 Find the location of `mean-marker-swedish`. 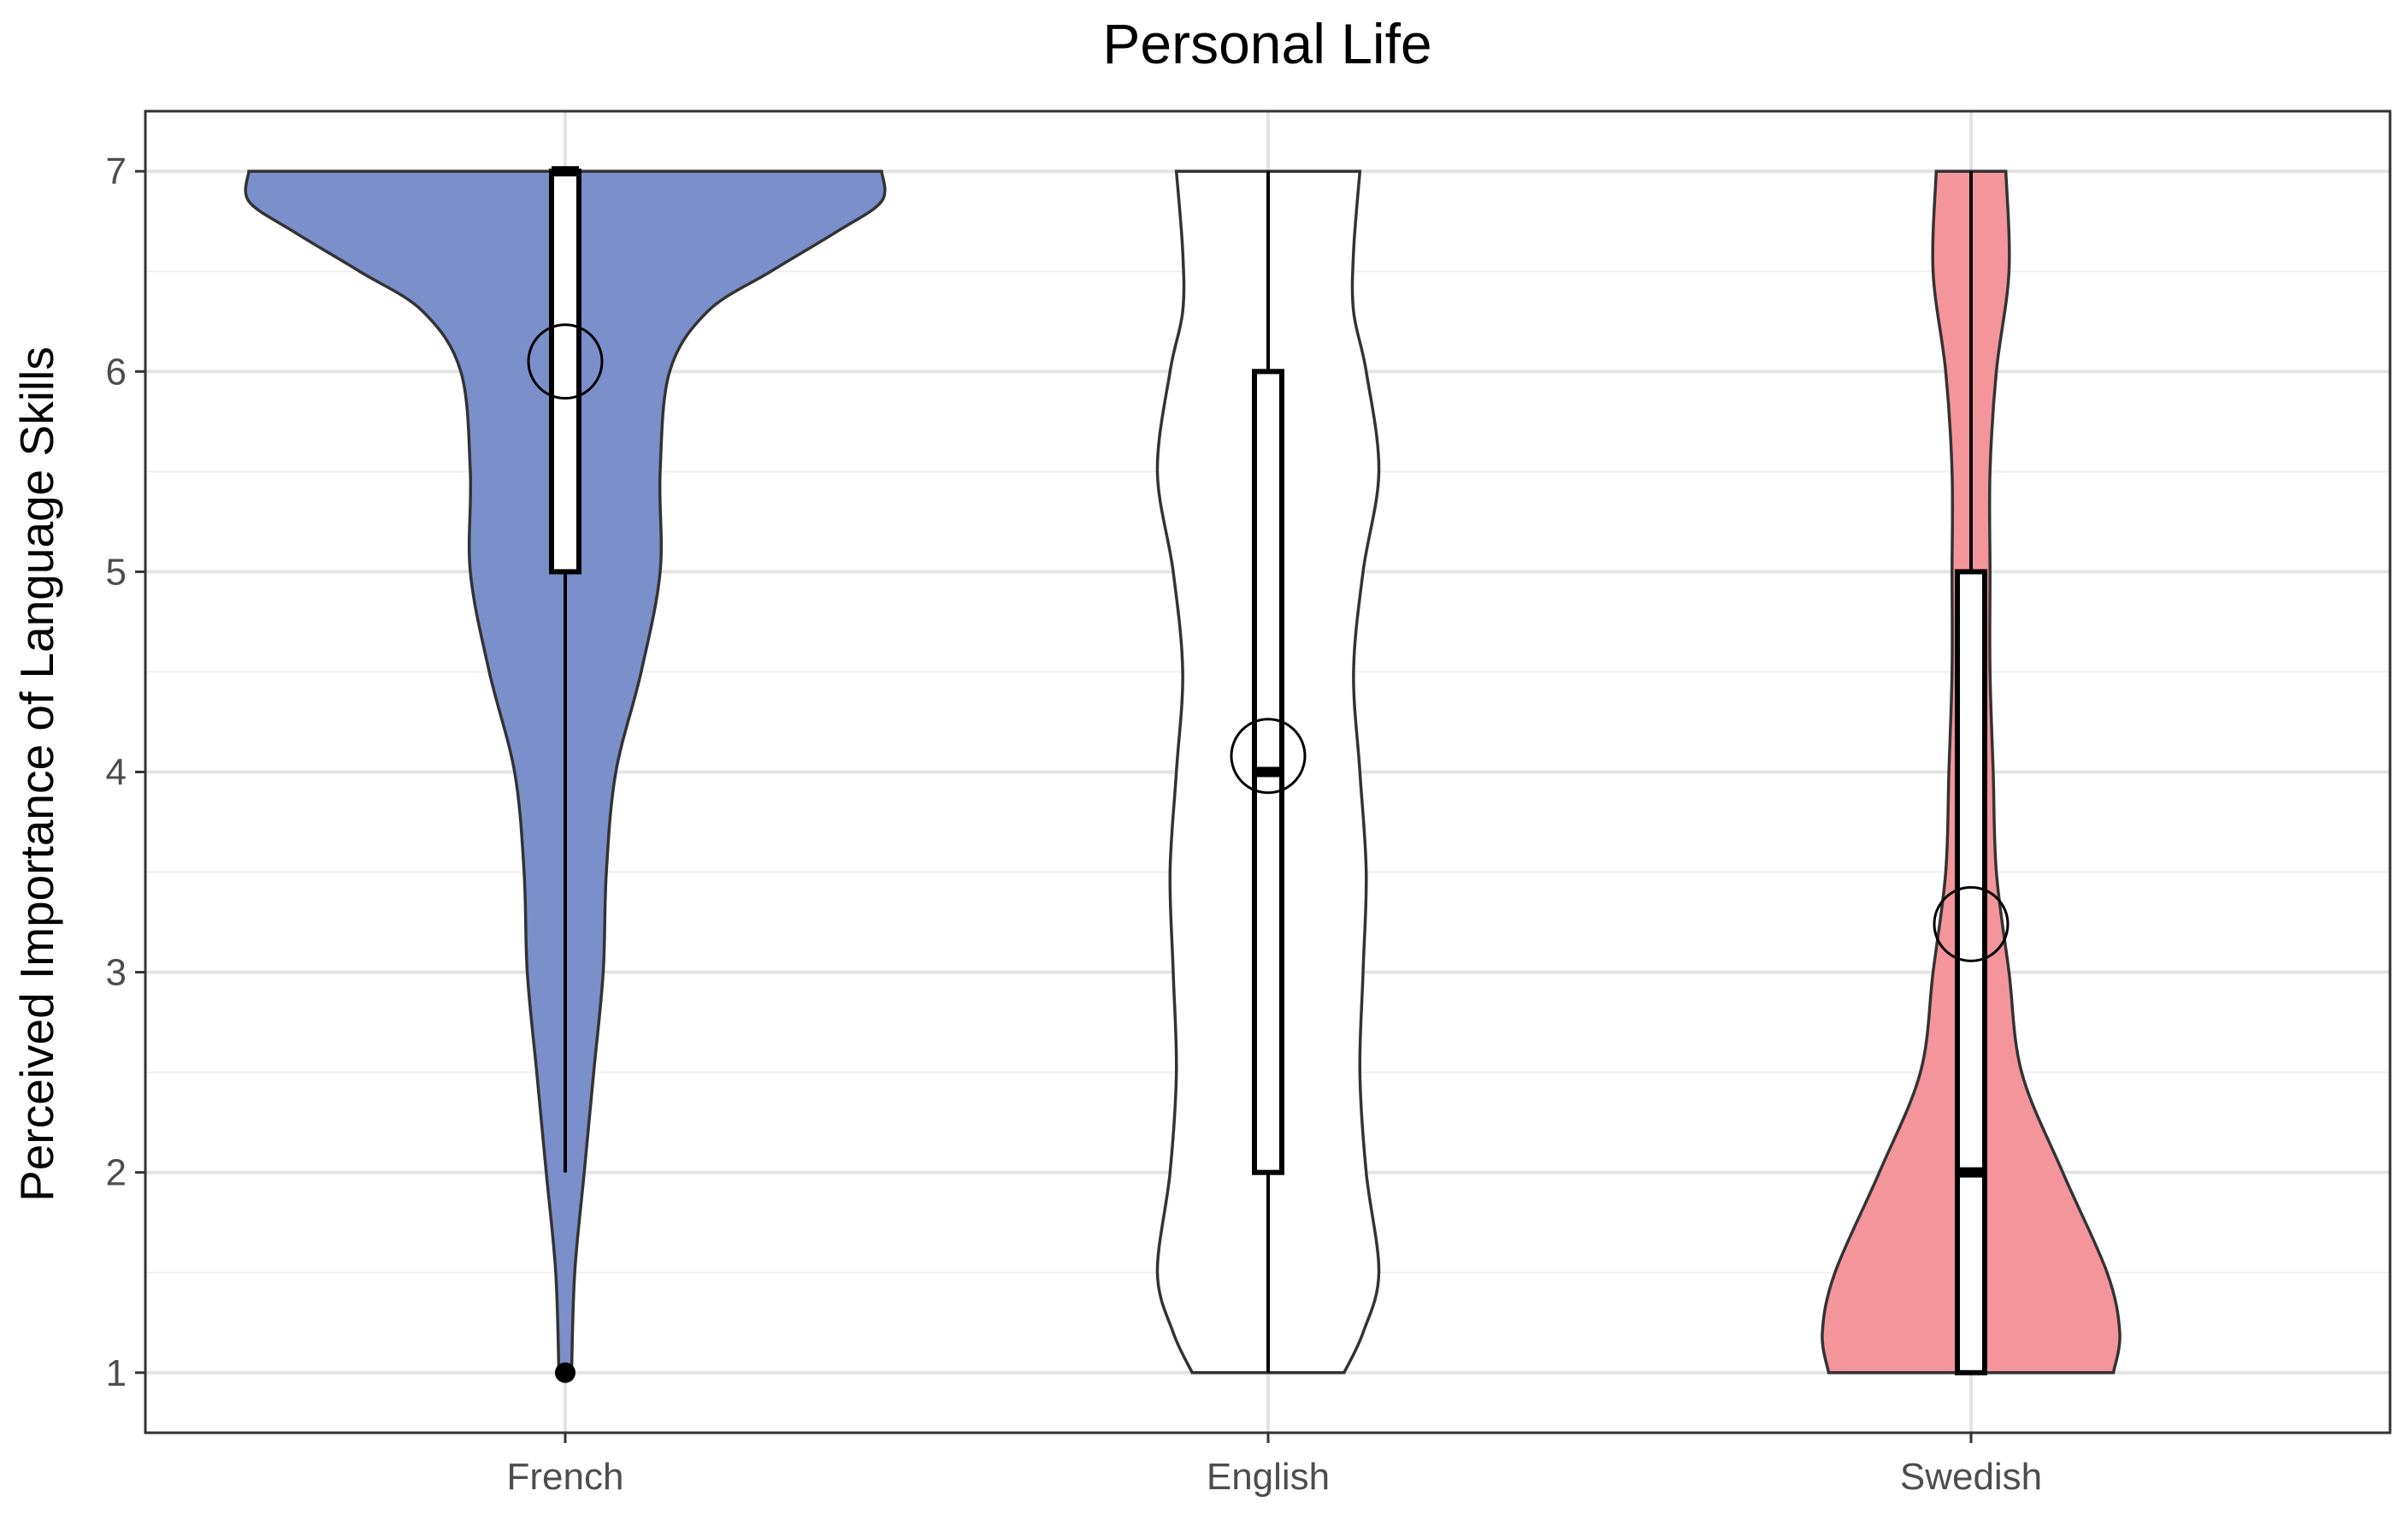

mean-marker-swedish is located at coordinates (1971, 923).